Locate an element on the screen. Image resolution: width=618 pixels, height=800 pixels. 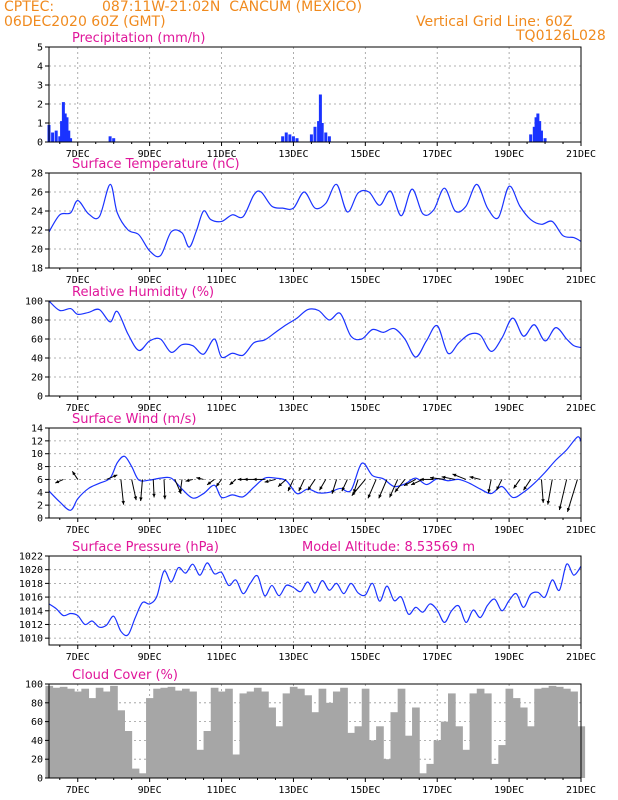
rh-xtick-label: 15DEC is located at coordinates (365, 408).